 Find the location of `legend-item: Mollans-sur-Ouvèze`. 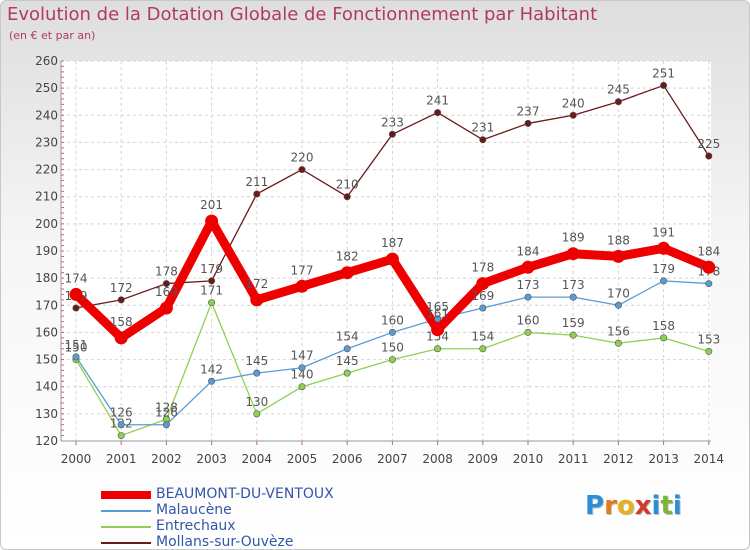

legend-item: Mollans-sur-Ouvèze is located at coordinates (251, 542).